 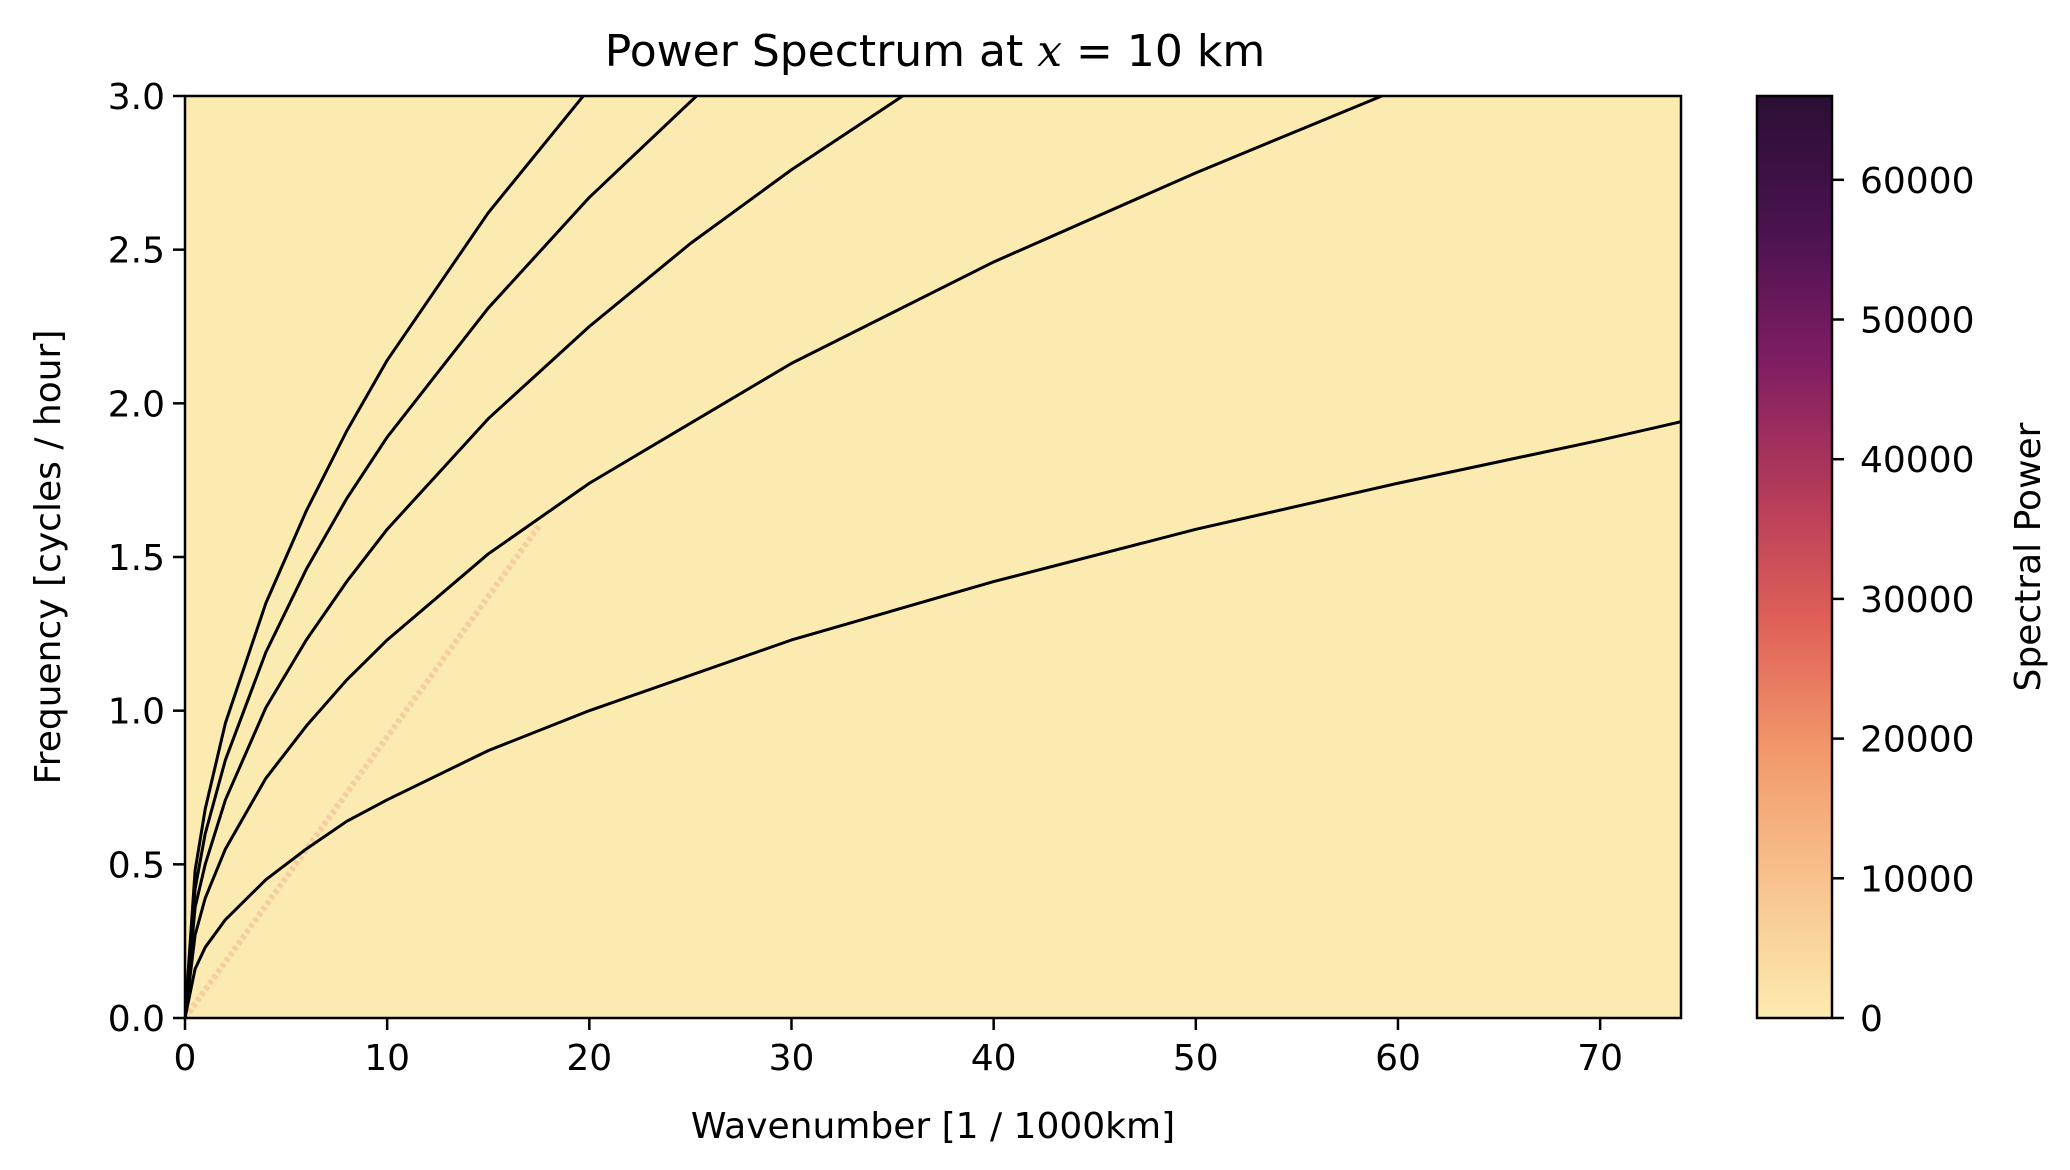 I want to click on colorbar-tick-label: 50000, so click(x=1917, y=321).